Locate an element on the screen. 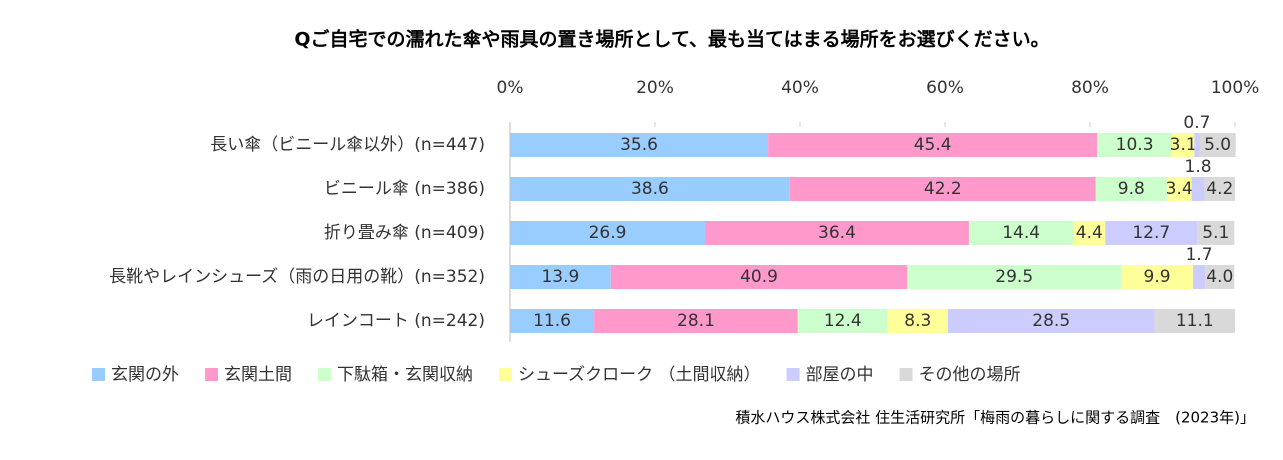 Image resolution: width=1283 pixels, height=460 pixels. legend-label: 部屋の中 is located at coordinates (840, 375).